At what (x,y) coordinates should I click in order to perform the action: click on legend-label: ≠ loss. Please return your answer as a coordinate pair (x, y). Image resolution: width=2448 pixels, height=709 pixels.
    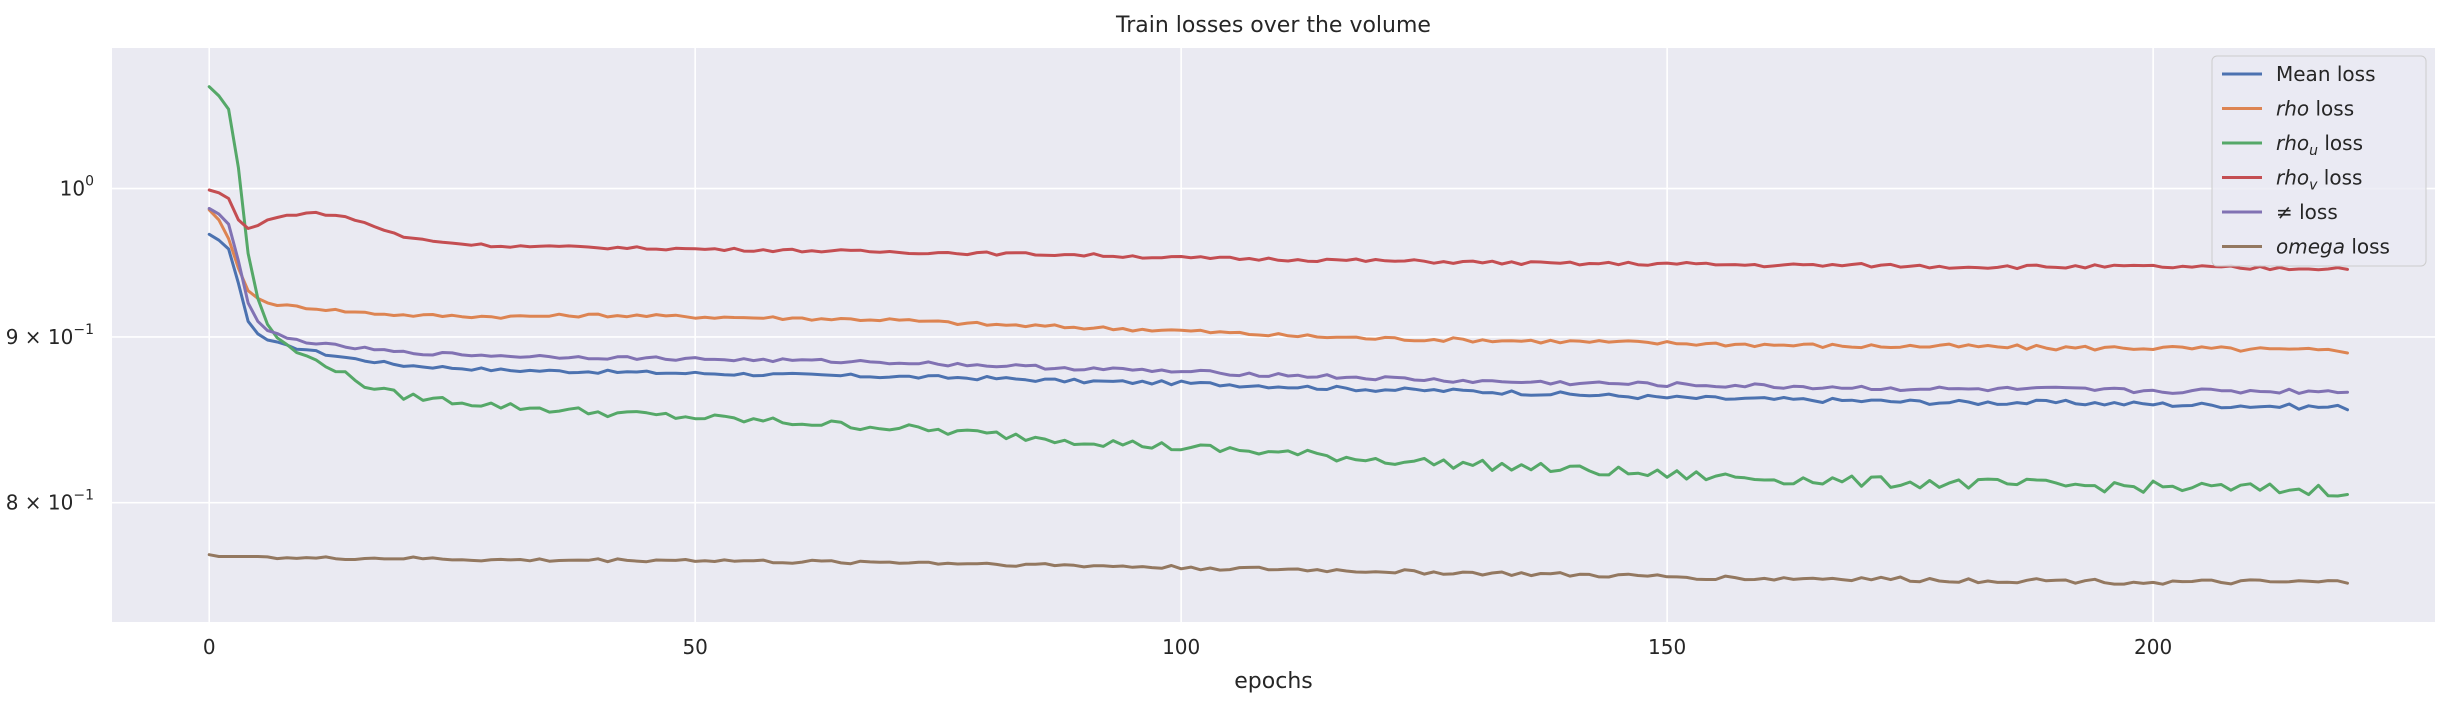
    Looking at the image, I should click on (2307, 212).